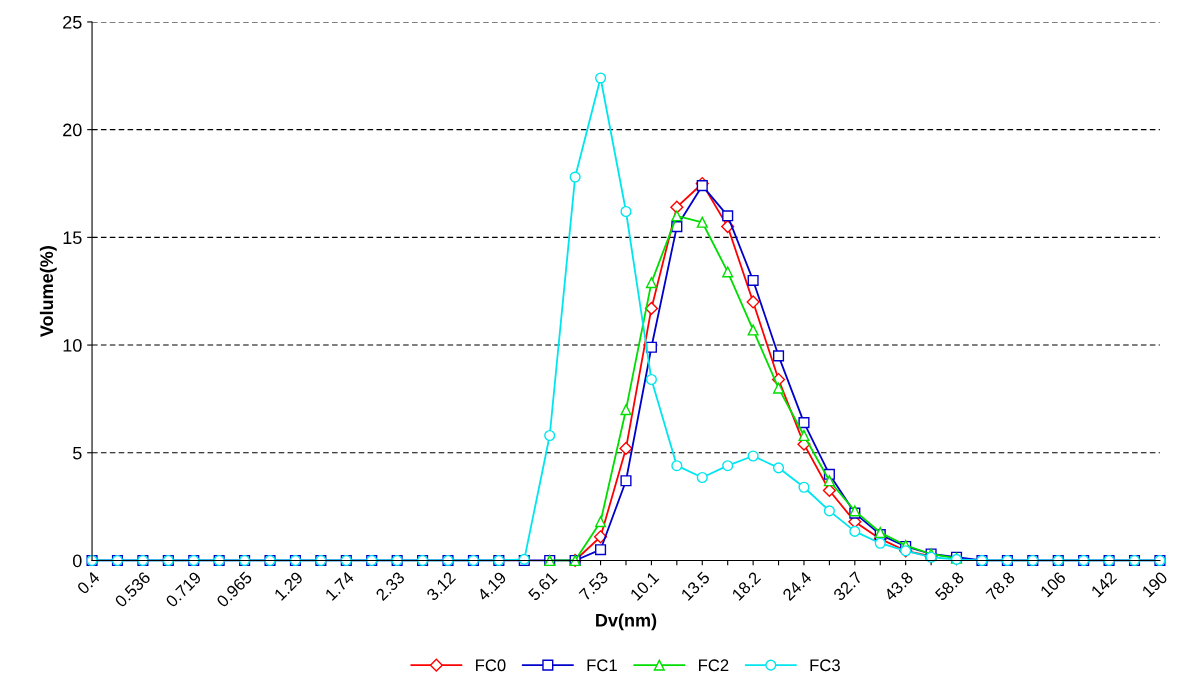 The image size is (1180, 686). I want to click on x-tick-label: 142, so click(1104, 584).